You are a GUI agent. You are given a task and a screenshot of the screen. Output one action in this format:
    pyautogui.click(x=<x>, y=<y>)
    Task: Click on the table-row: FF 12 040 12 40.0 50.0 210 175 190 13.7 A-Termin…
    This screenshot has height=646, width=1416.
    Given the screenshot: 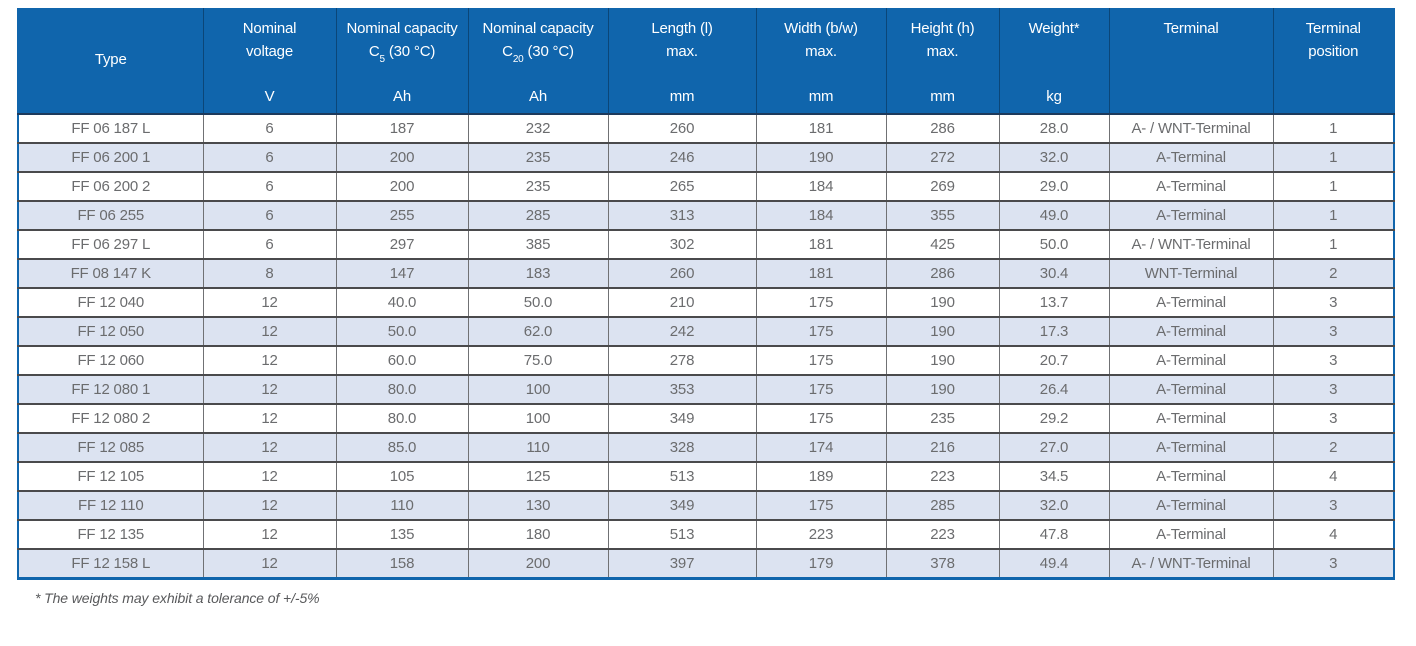 What is the action you would take?
    pyautogui.click(x=706, y=302)
    